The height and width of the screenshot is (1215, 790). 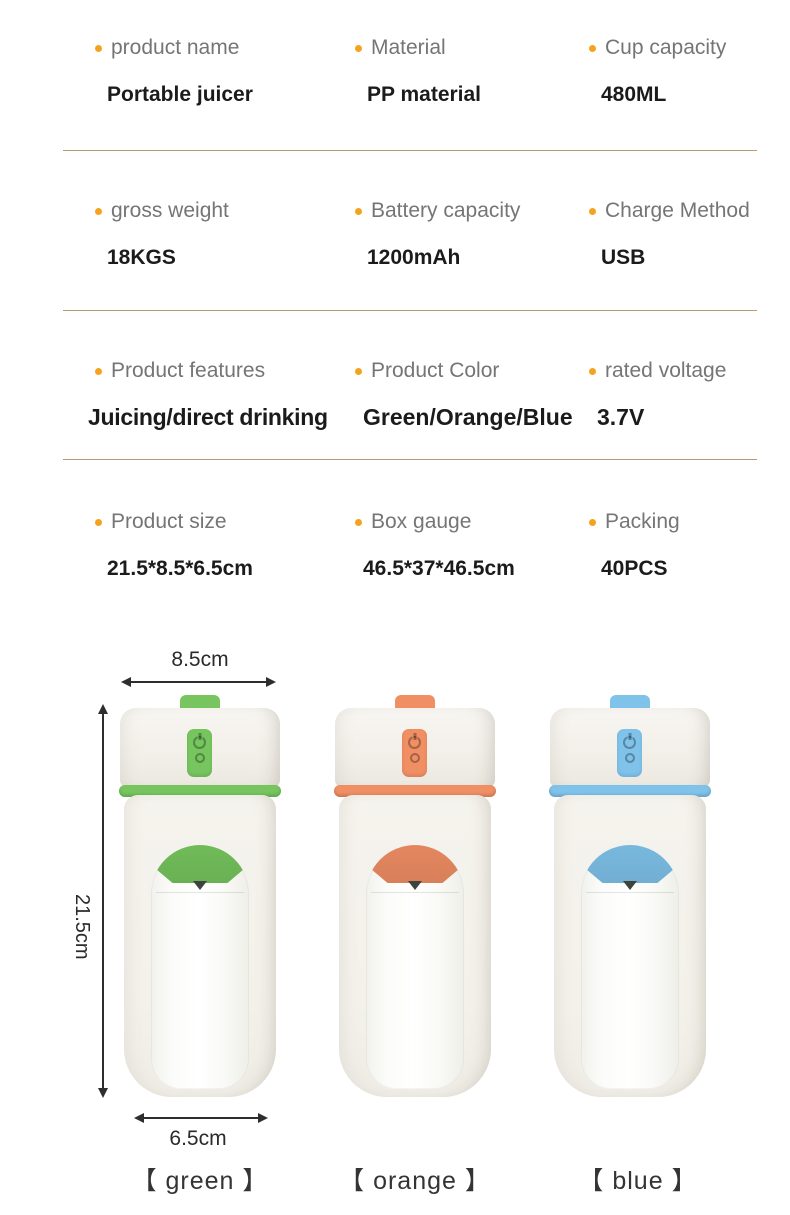 I want to click on spec-value: 480ML, so click(x=634, y=94).